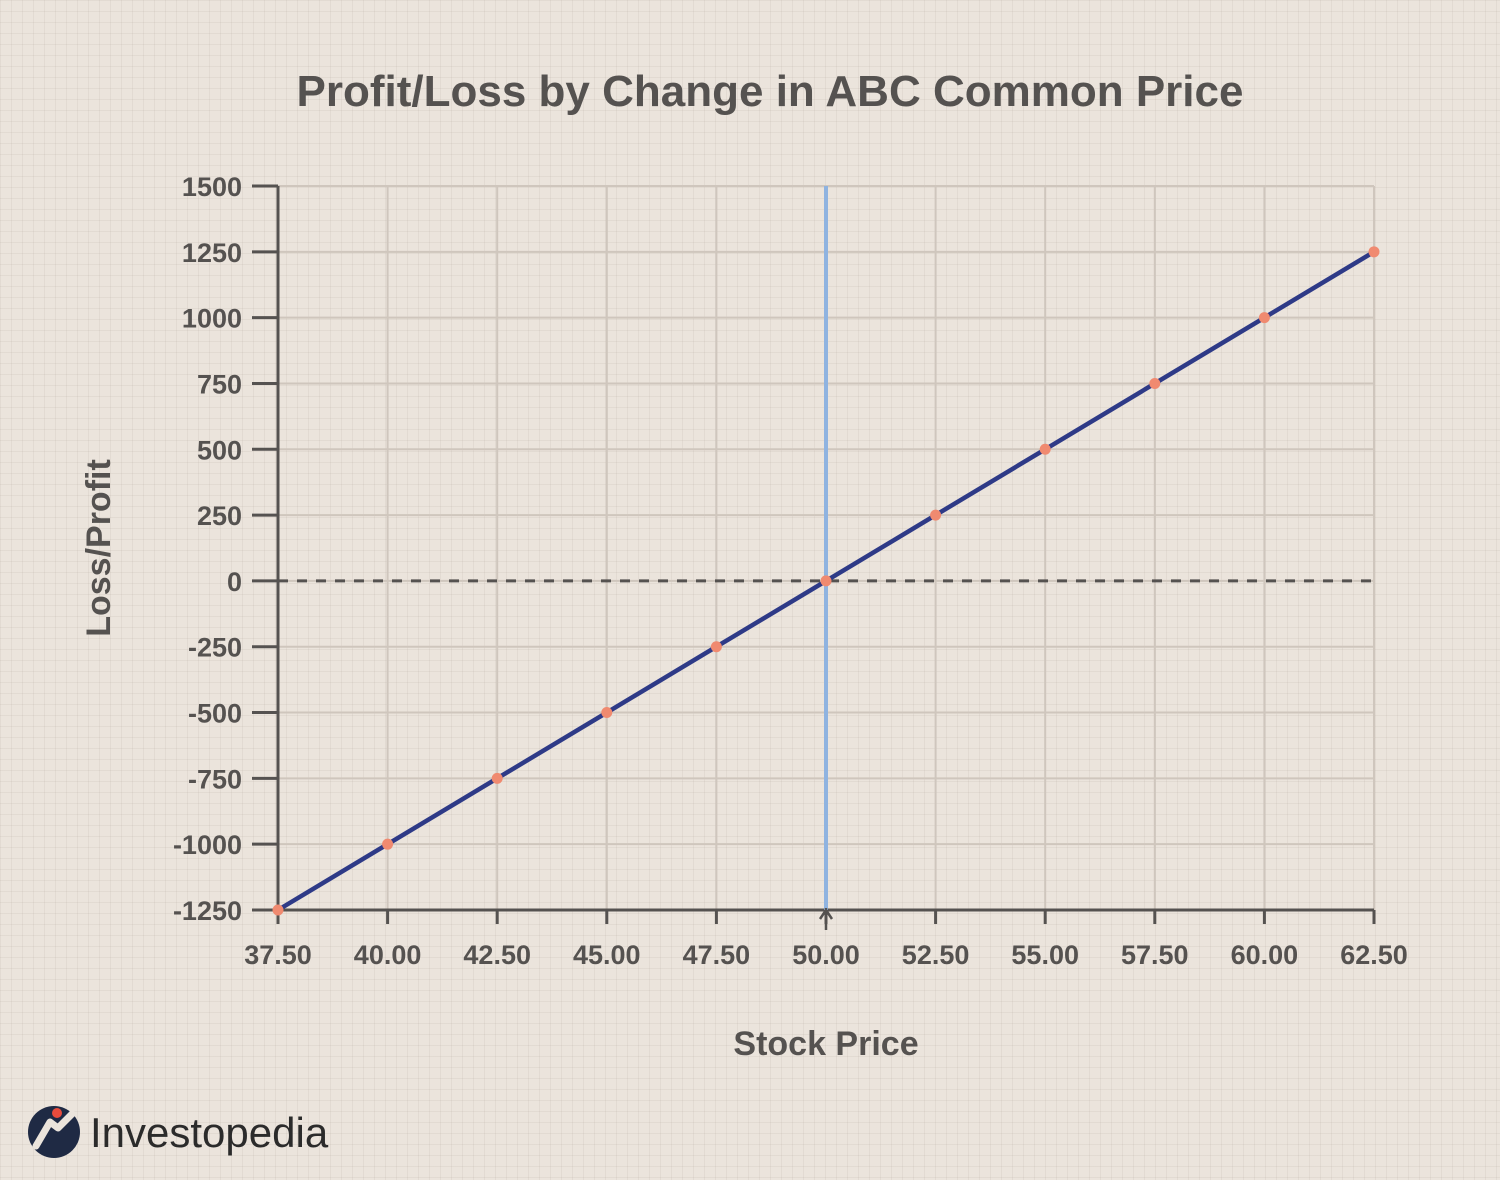  Describe the element at coordinates (825, 1044) in the screenshot. I see `x-axis-label: Stock Price` at that location.